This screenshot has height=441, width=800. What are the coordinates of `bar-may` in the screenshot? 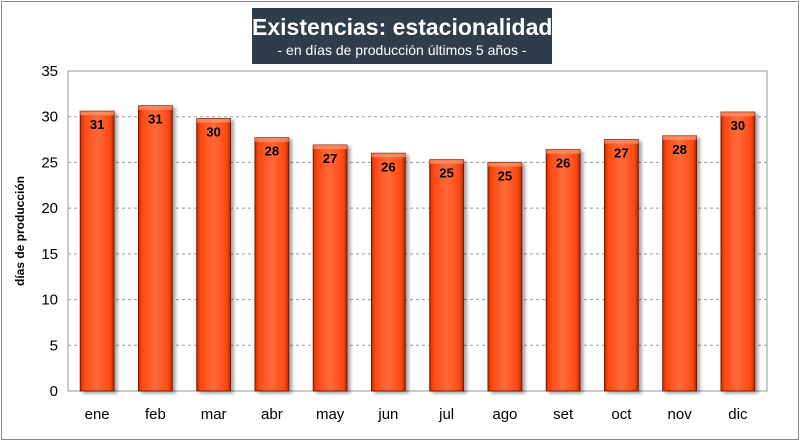 It's located at (330, 268).